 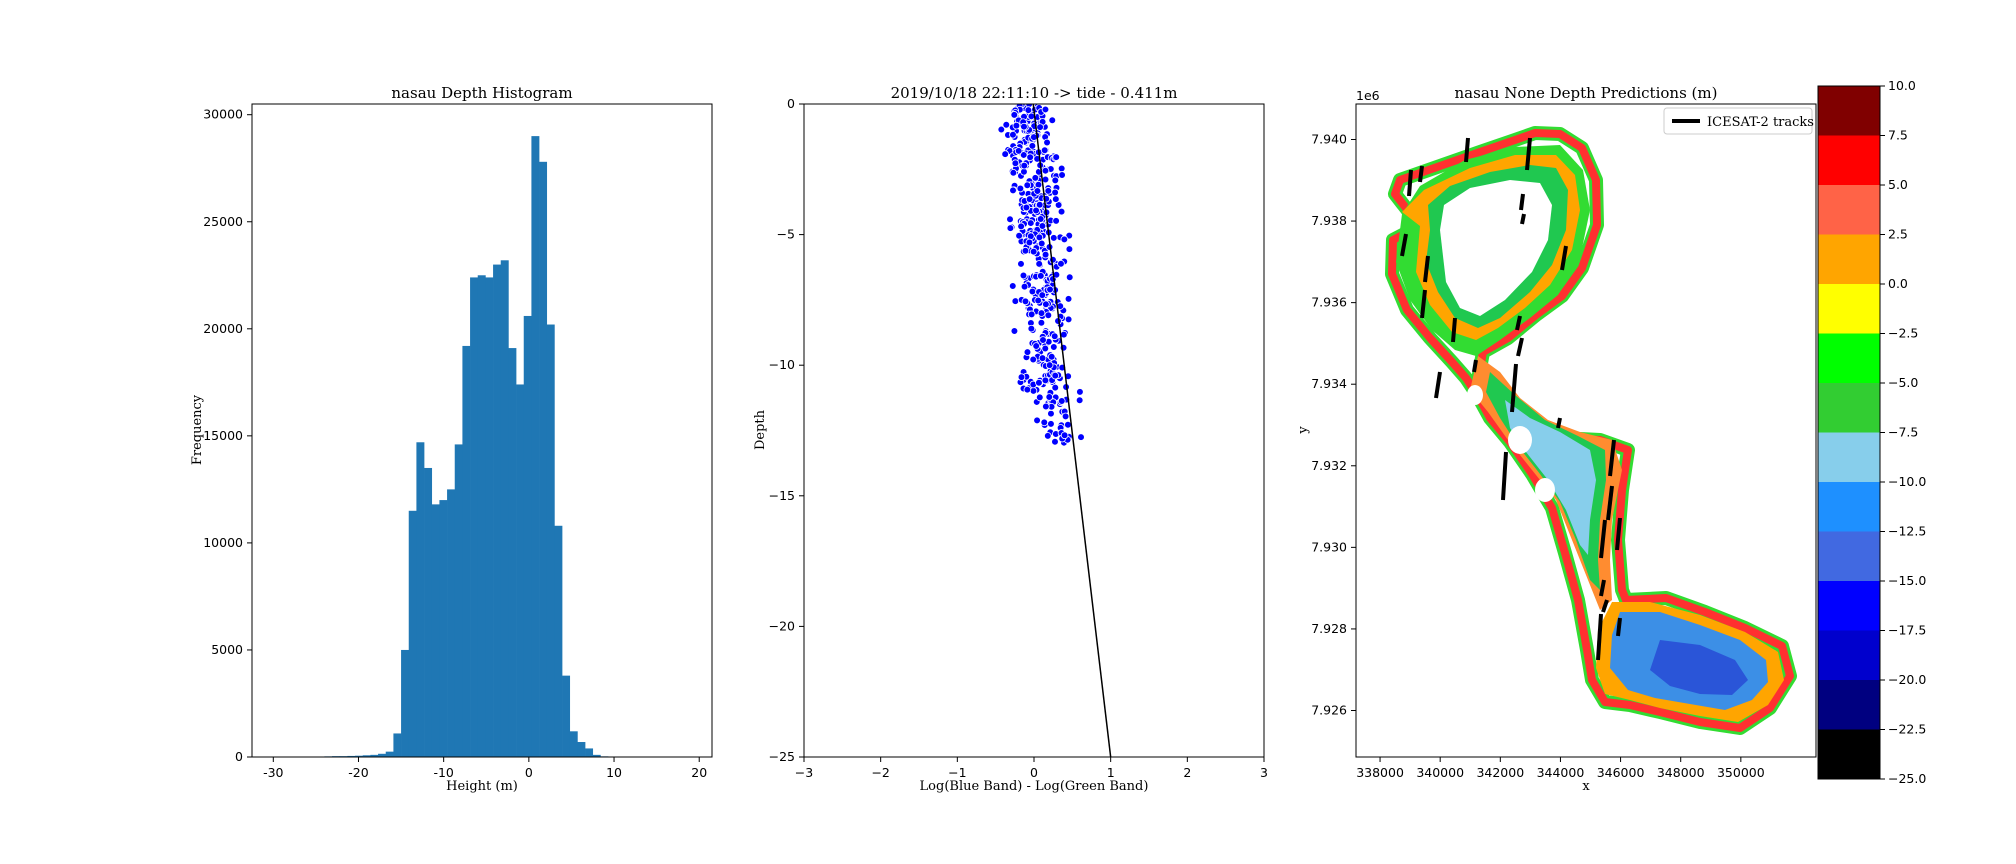 I want to click on map-xlabel: x, so click(x=1586, y=786).